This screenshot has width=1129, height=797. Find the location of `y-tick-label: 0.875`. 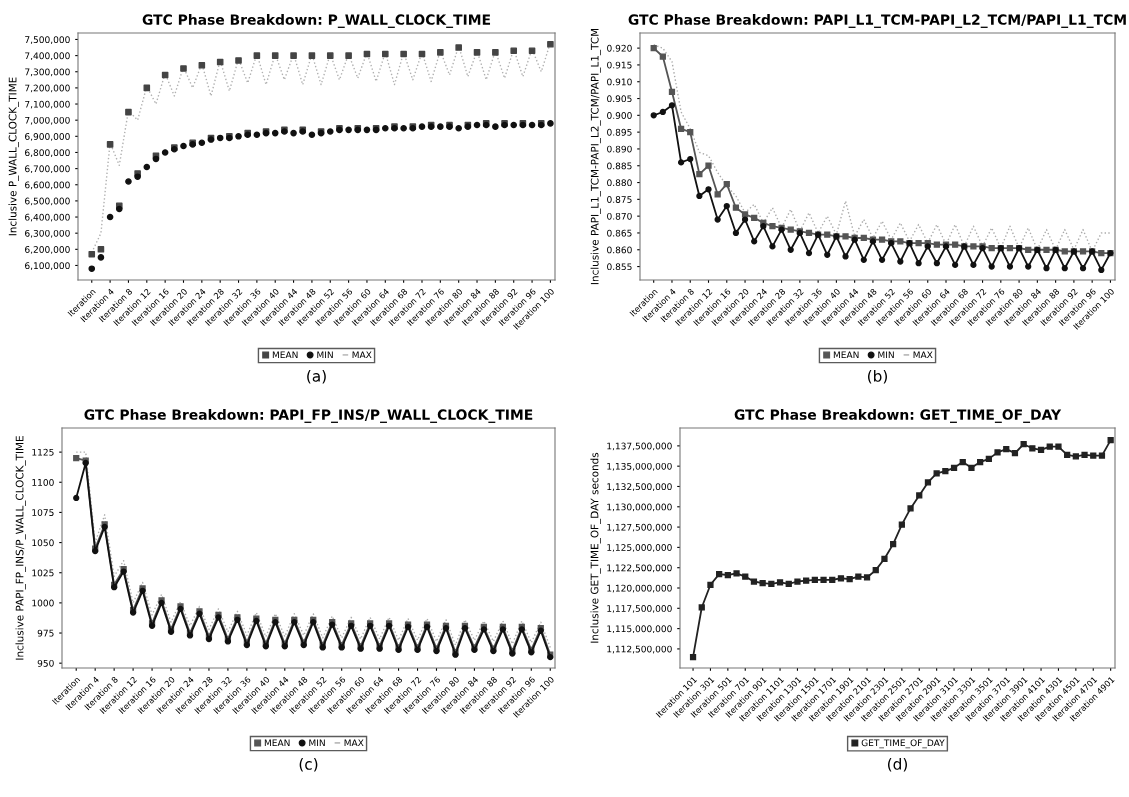

y-tick-label: 0.875 is located at coordinates (619, 199).